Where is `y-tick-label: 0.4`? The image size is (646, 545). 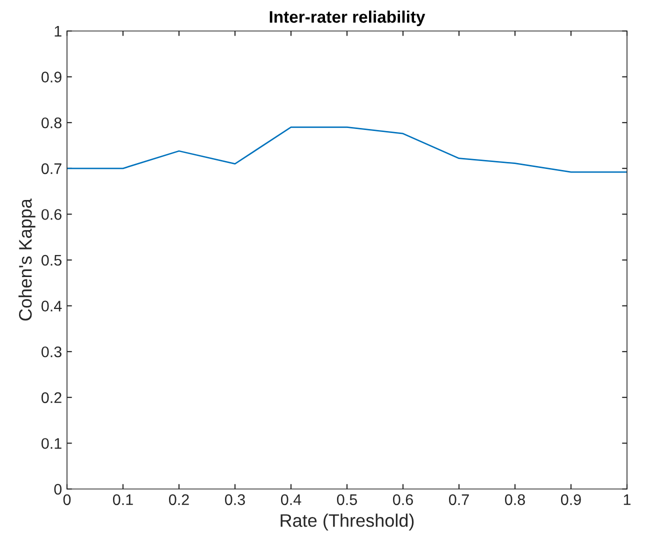
y-tick-label: 0.4 is located at coordinates (52, 306).